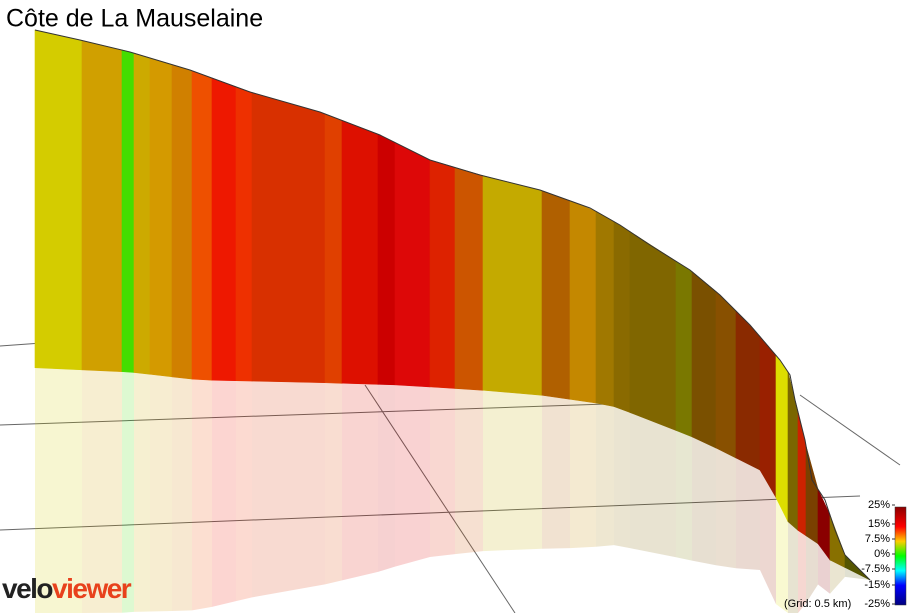  What do you see at coordinates (877, 604) in the screenshot?
I see `tick-label: -25%` at bounding box center [877, 604].